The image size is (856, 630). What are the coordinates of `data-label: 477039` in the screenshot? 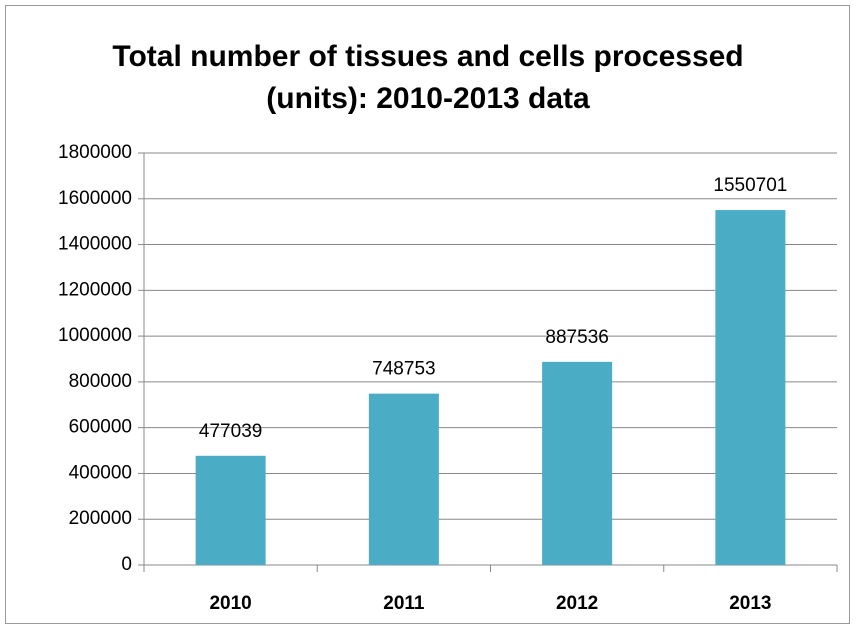 It's located at (230, 431).